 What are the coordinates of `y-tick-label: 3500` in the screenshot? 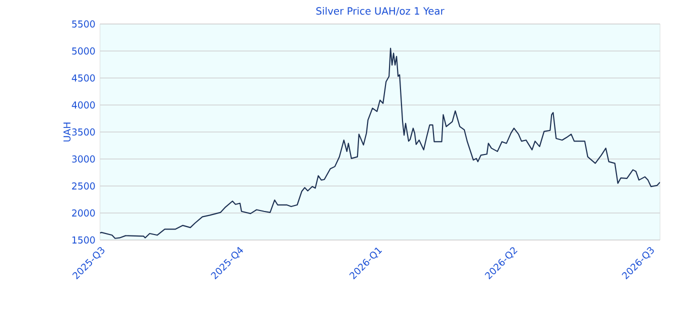 It's located at (83, 132).